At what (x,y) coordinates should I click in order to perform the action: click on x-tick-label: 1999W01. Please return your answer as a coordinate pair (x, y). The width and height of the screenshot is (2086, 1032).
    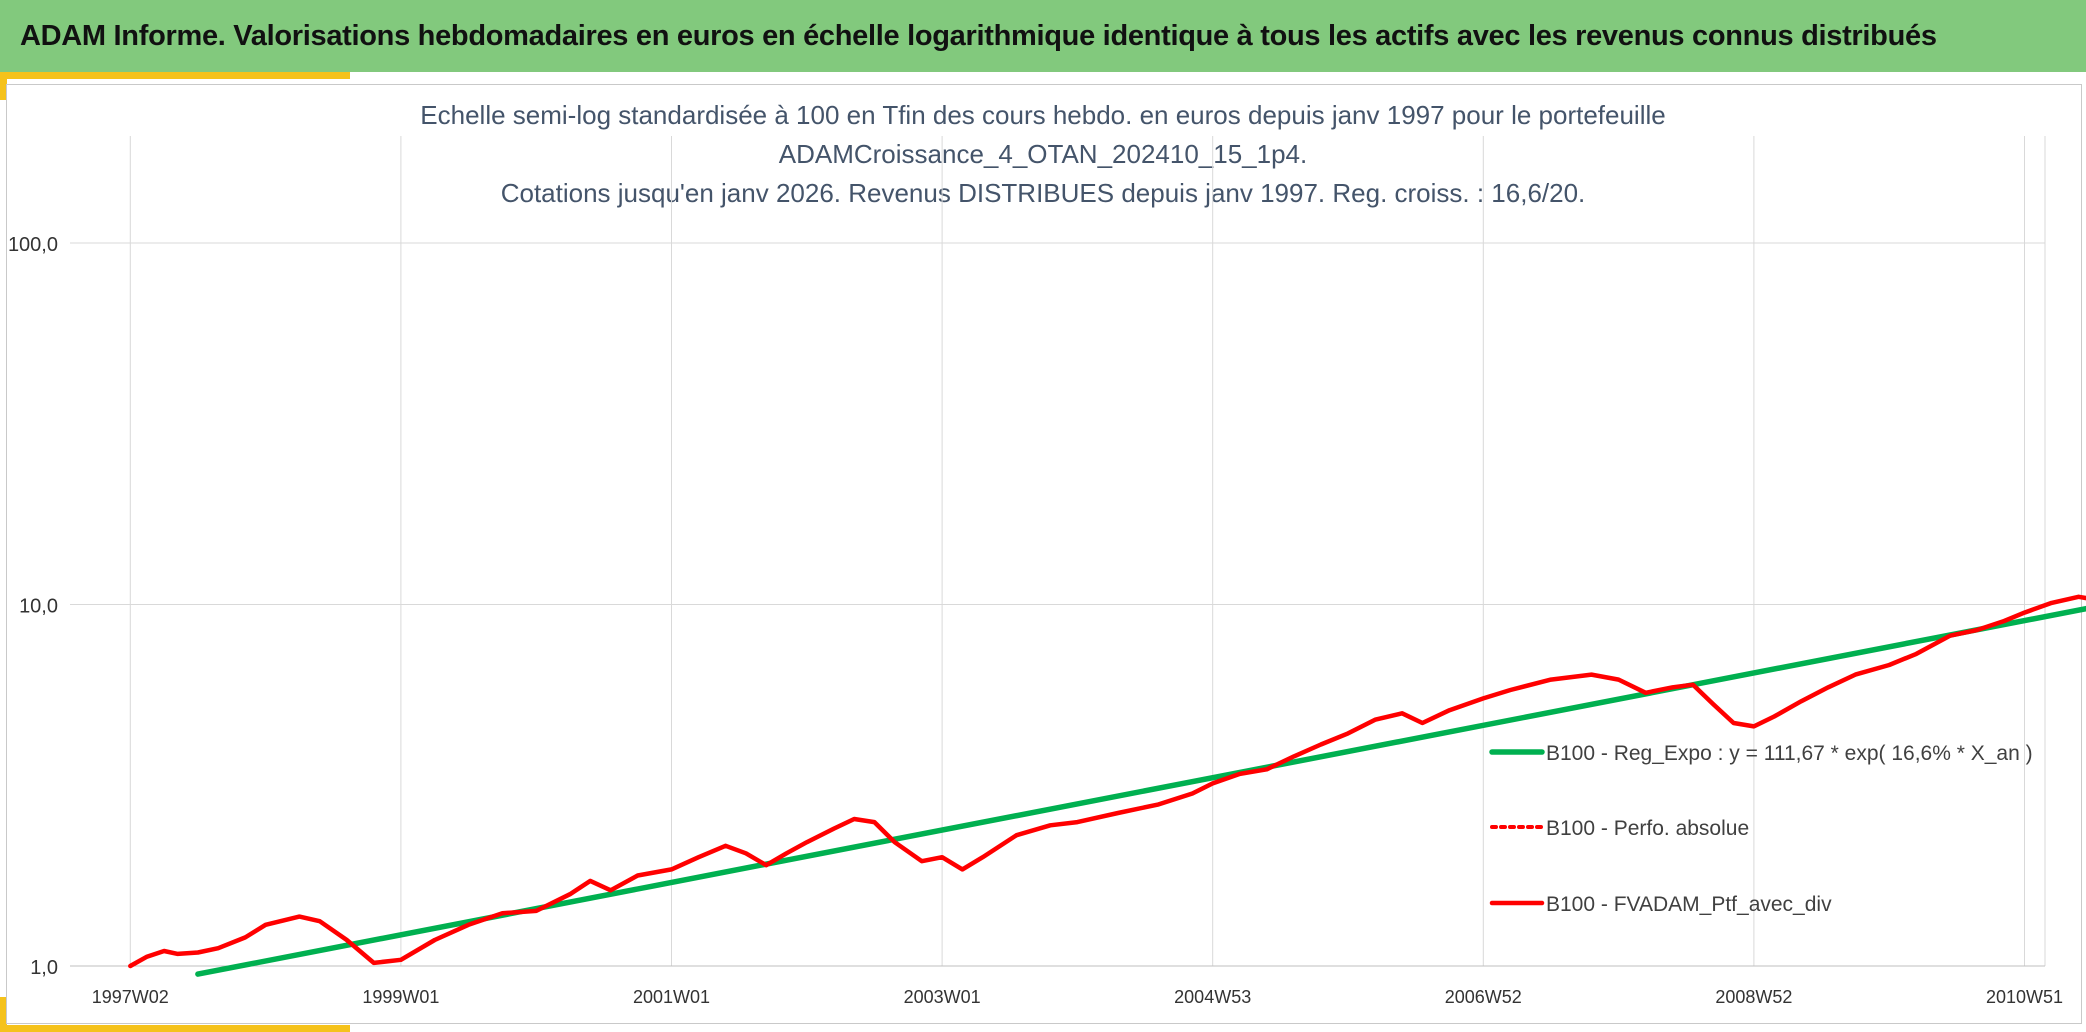
    Looking at the image, I should click on (400, 997).